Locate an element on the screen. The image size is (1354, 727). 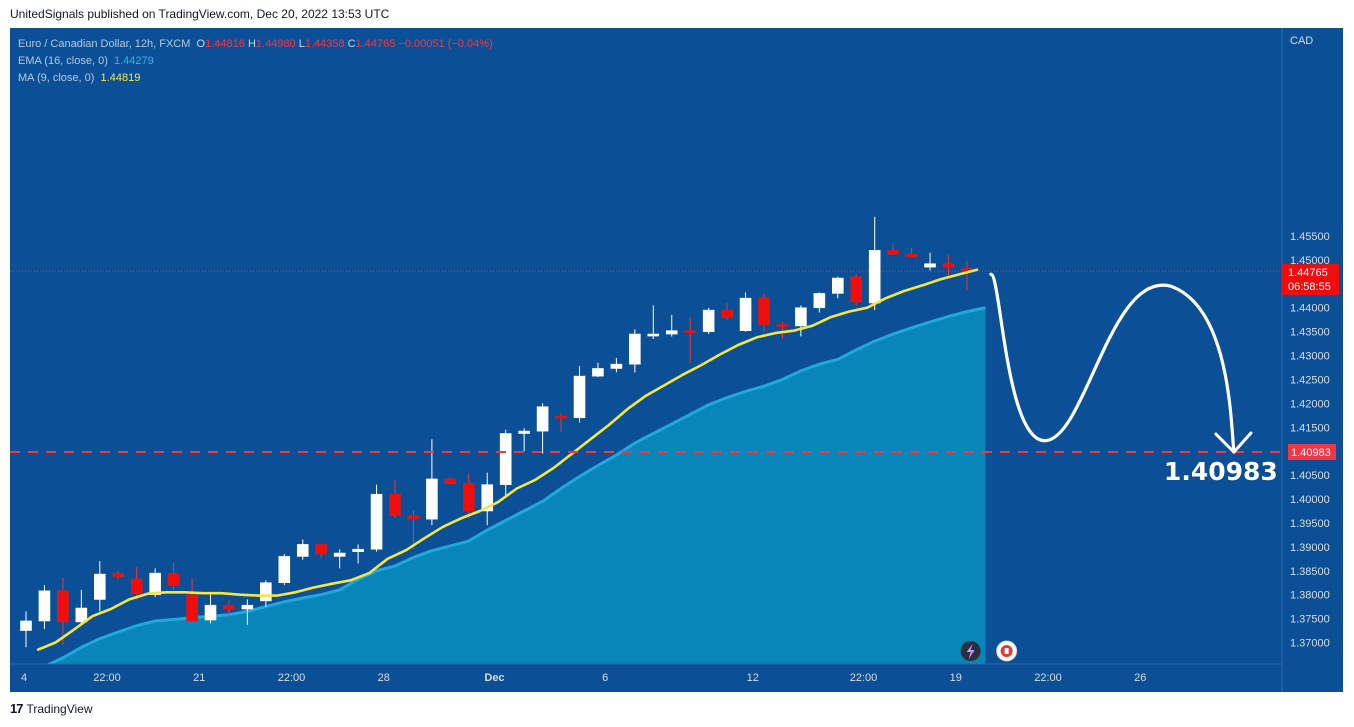
y-tick-label: 1.37000 is located at coordinates (1310, 643).